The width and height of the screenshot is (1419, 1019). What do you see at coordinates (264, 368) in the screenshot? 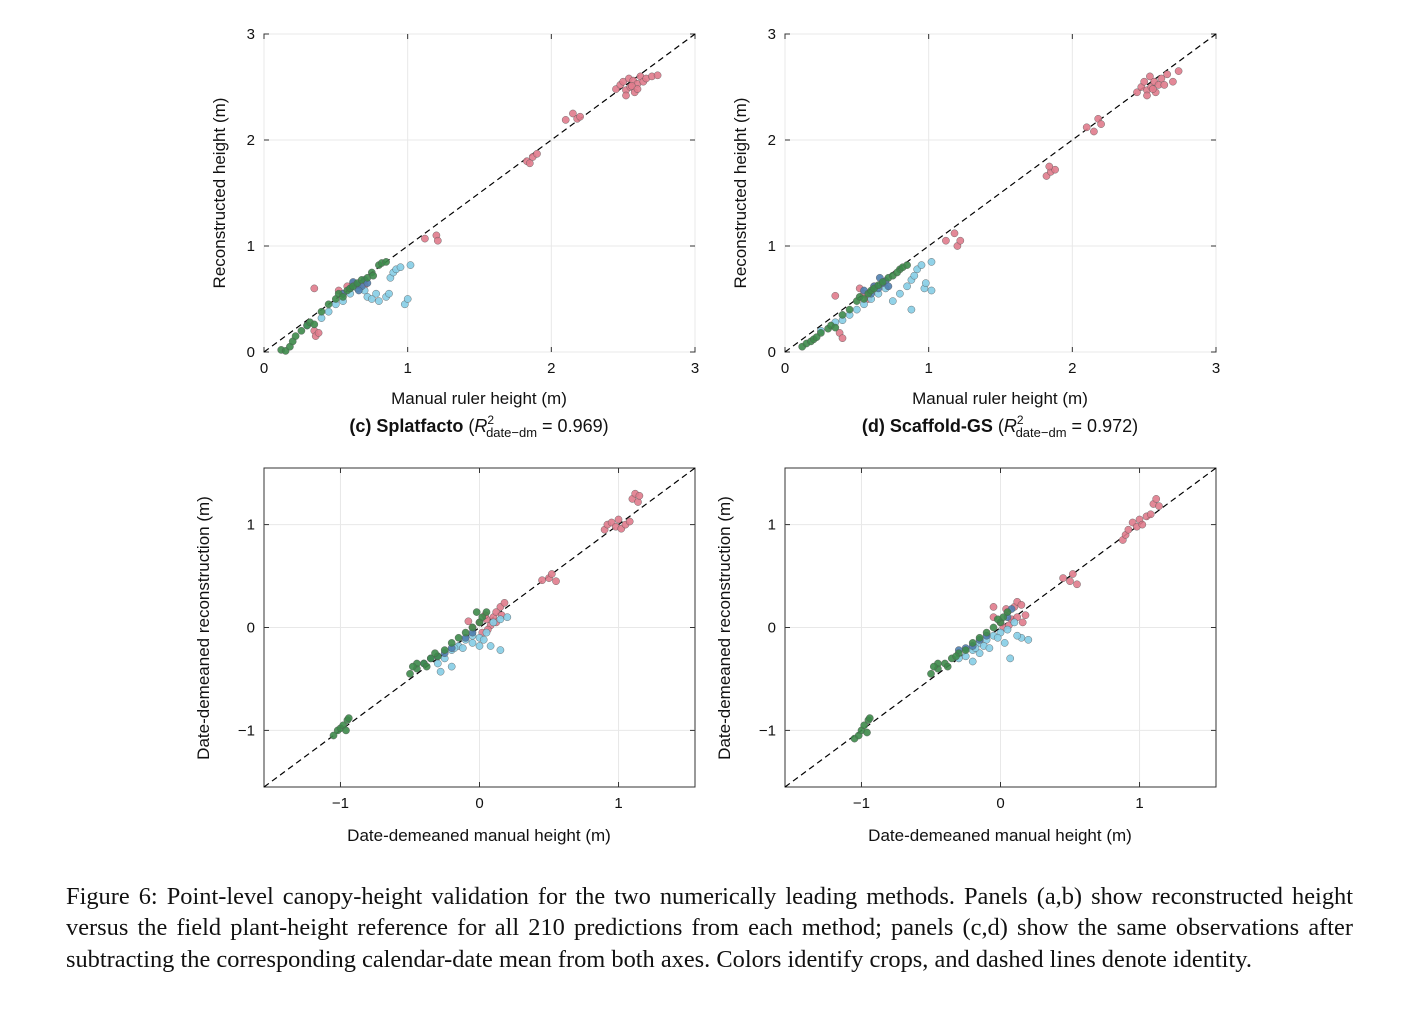
I see `panel-a-xtick-label-0: 0` at bounding box center [264, 368].